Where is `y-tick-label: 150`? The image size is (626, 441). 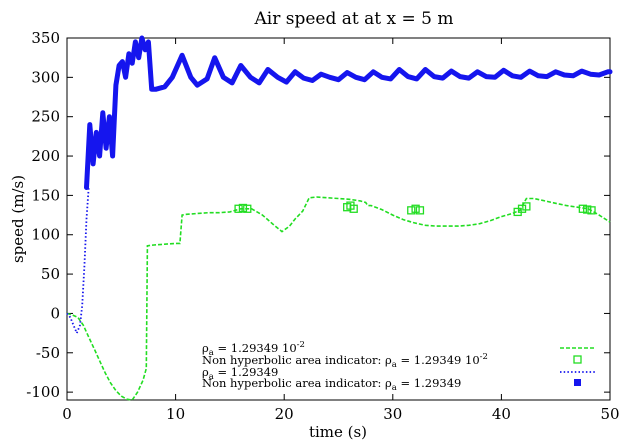
y-tick-label: 150 is located at coordinates (45, 195).